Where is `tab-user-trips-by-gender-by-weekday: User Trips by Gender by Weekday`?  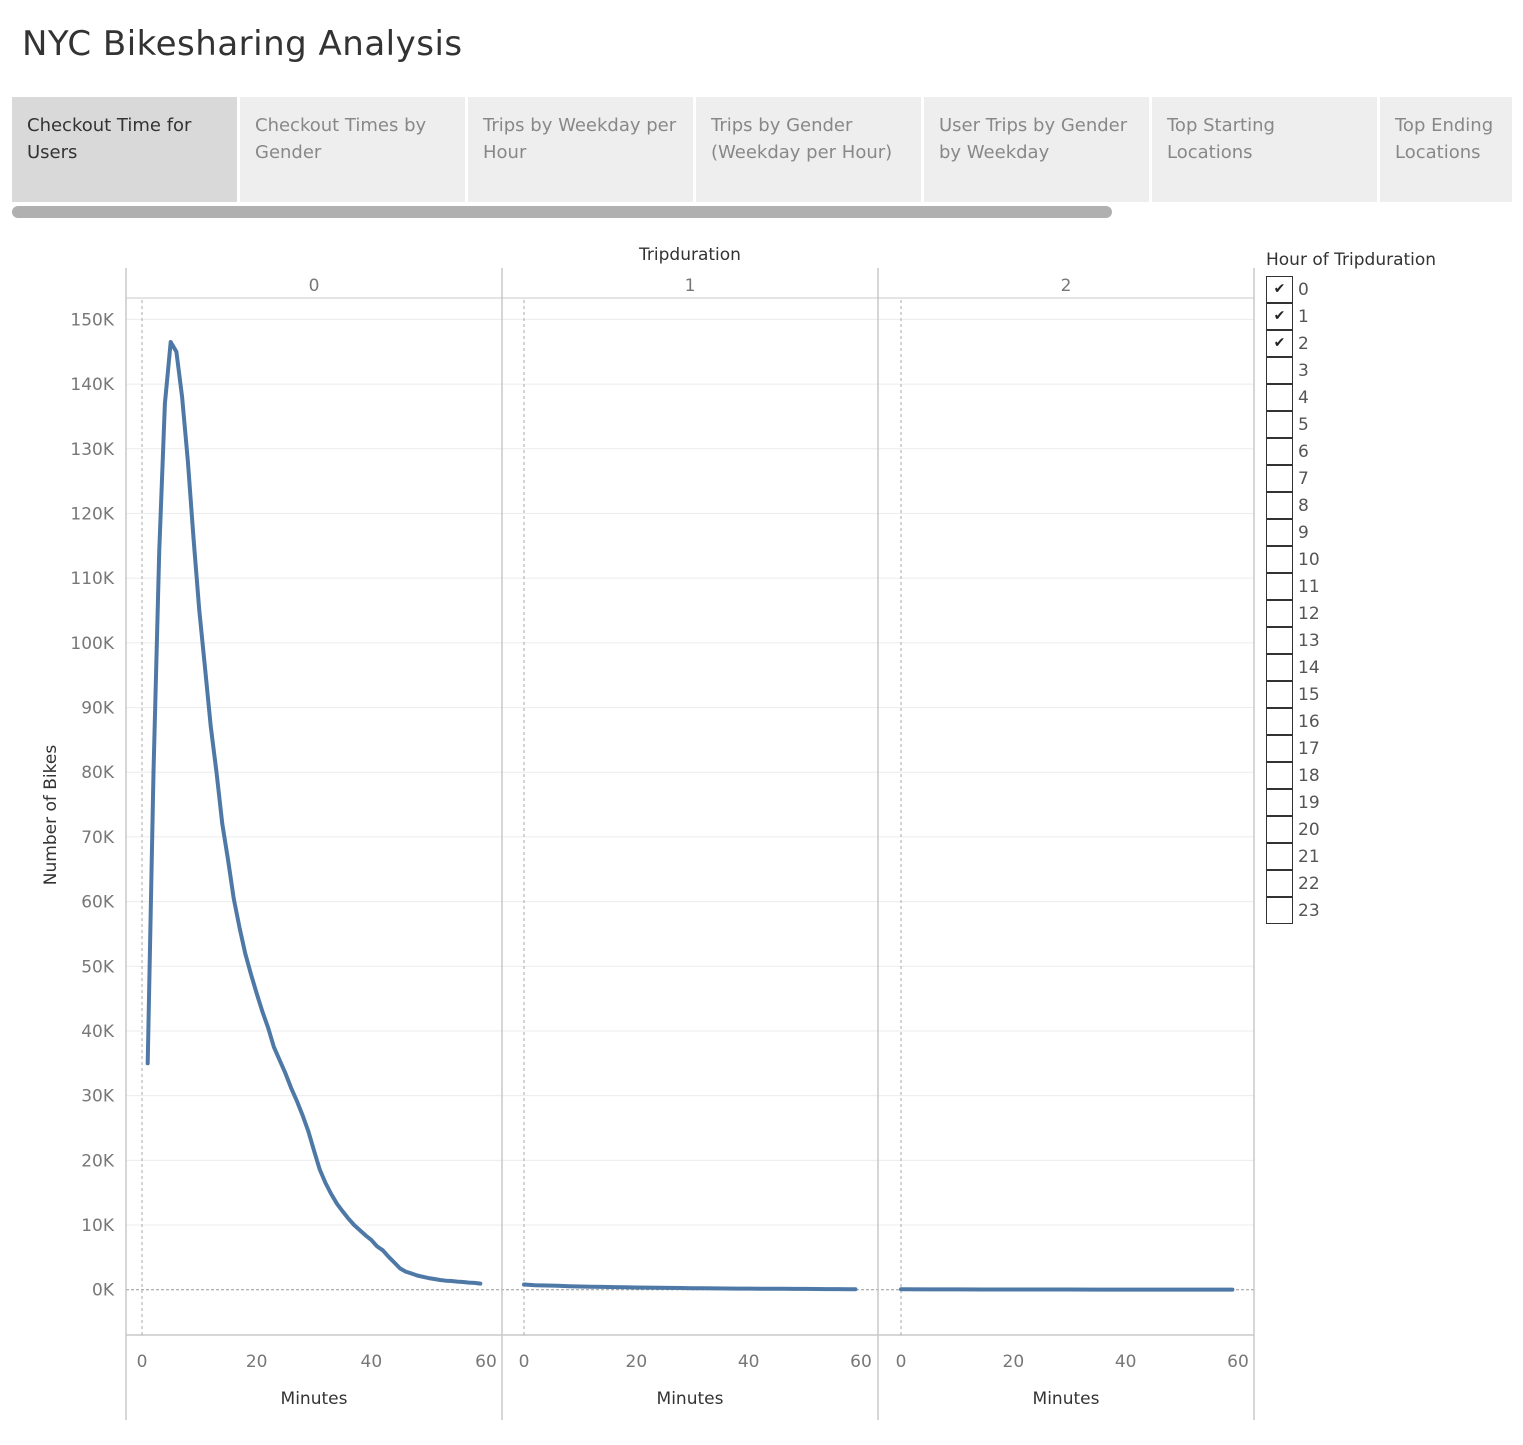
tab-user-trips-by-gender-by-weekday: User Trips by Gender by Weekday is located at coordinates (1036, 149).